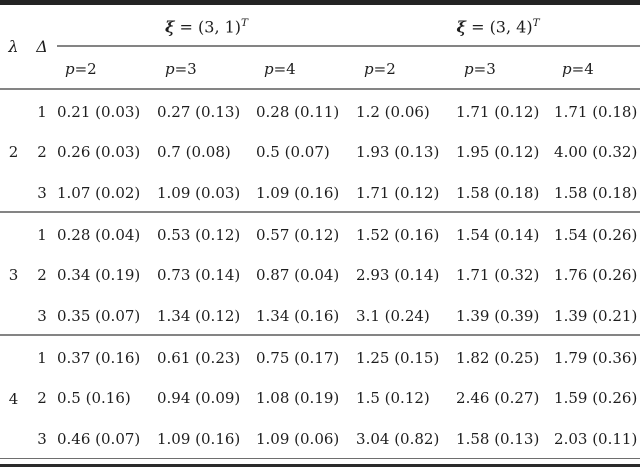 This screenshot has height=475, width=640. What do you see at coordinates (596, 111) in the screenshot?
I see `result-cell: 1.71 (0.18)` at bounding box center [596, 111].